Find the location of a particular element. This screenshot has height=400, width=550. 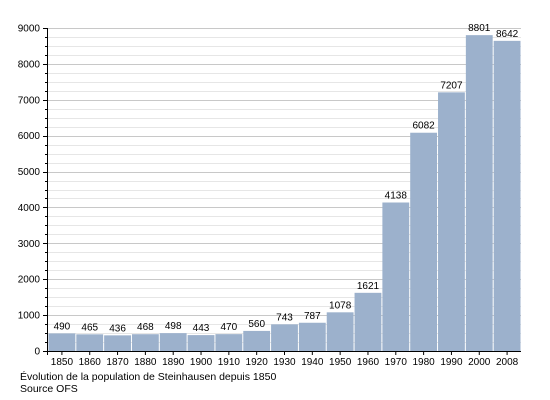

data-label-1980: 6082 is located at coordinates (423, 126).